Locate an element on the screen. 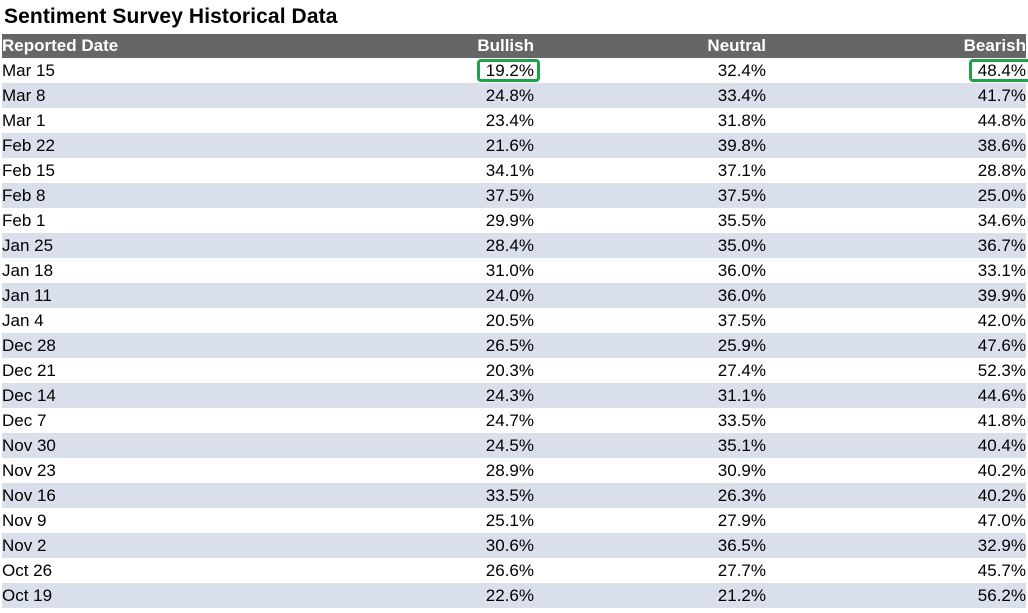 The image size is (1028, 613). bullish-value: 24.0% is located at coordinates (510, 295).